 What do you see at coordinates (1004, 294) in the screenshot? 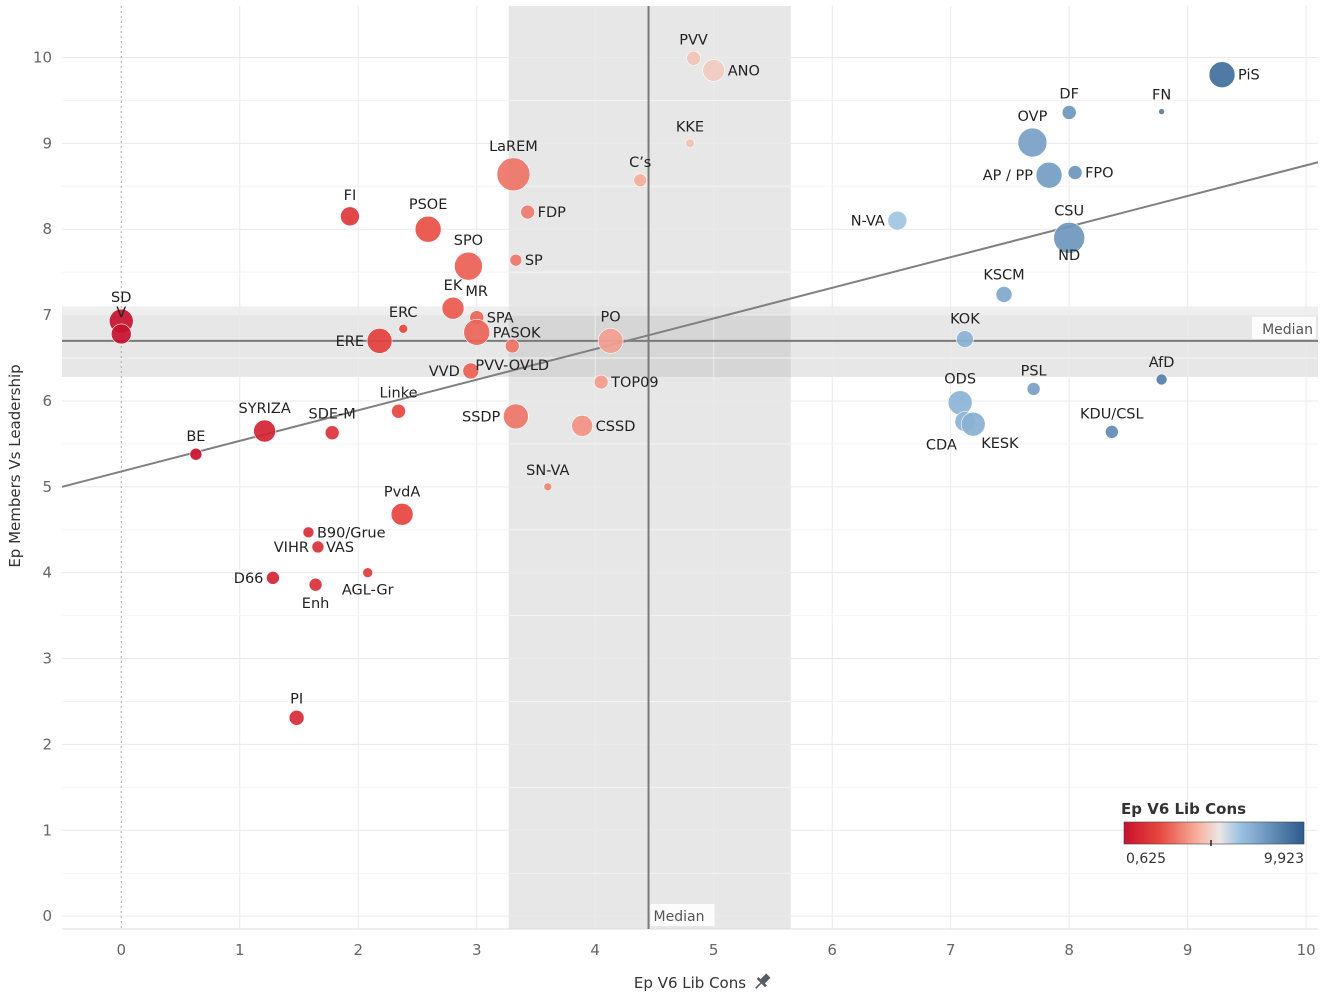
I see `point-kscm` at bounding box center [1004, 294].